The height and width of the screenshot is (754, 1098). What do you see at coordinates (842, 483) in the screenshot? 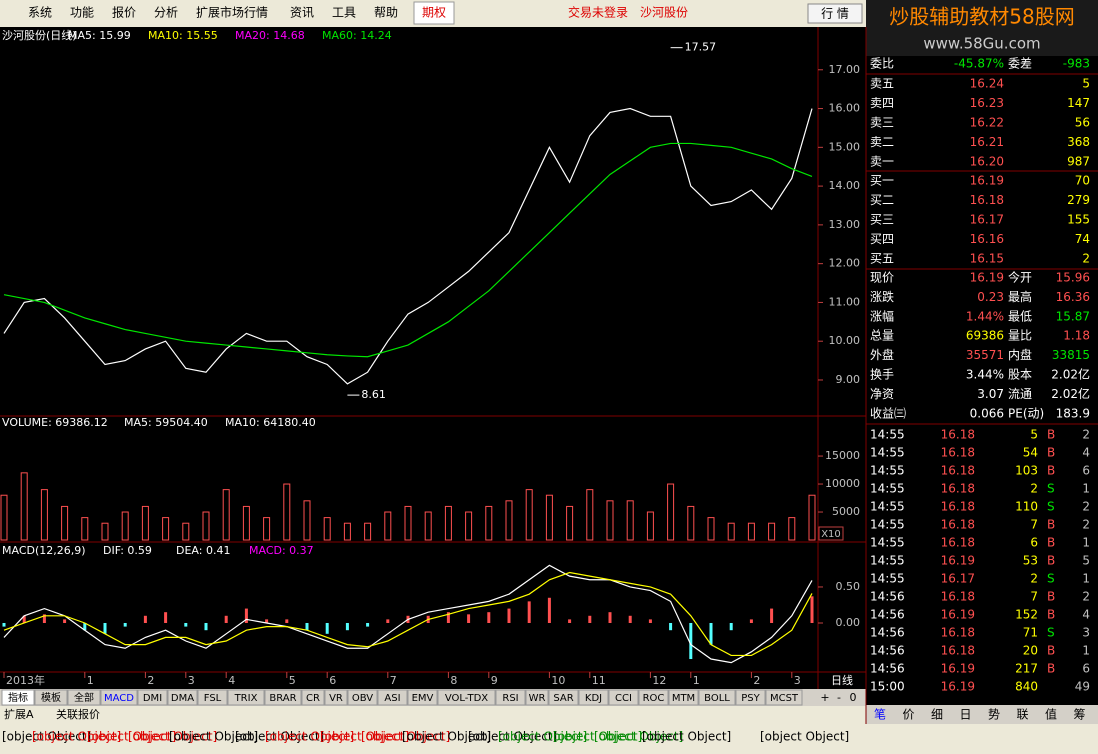
I see `y-tick-label: 10000` at bounding box center [842, 483].